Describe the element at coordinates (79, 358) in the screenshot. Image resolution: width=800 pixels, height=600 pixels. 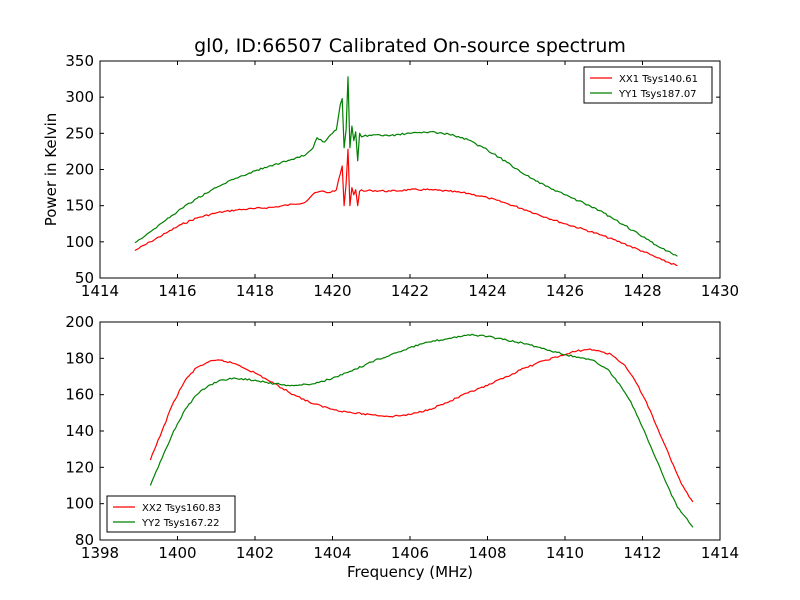
I see `y-tick-label: 180` at that location.